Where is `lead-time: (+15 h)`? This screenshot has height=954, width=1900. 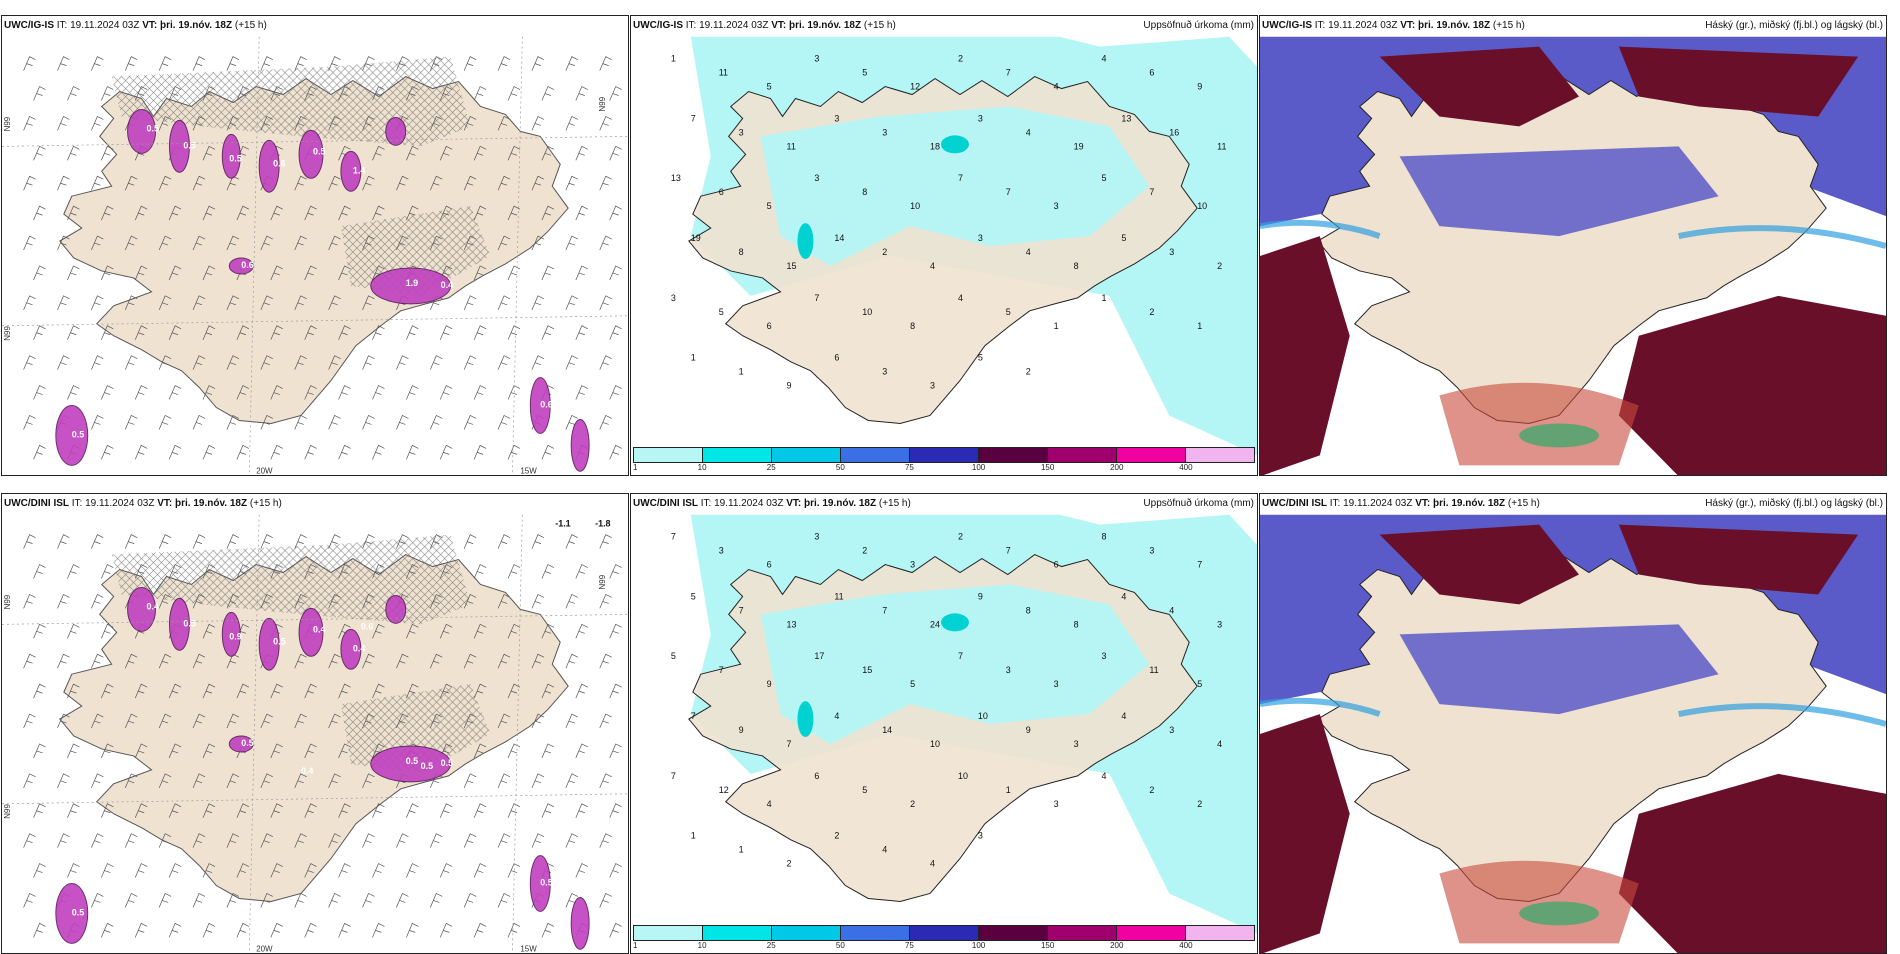
lead-time: (+15 h) is located at coordinates (250, 25).